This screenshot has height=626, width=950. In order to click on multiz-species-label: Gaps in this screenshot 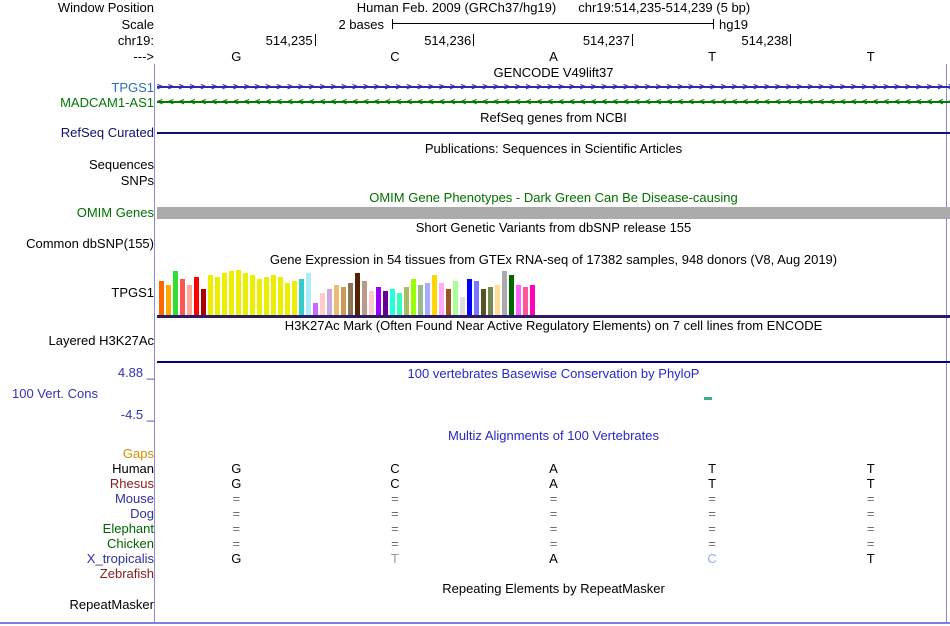, I will do `click(138, 453)`.